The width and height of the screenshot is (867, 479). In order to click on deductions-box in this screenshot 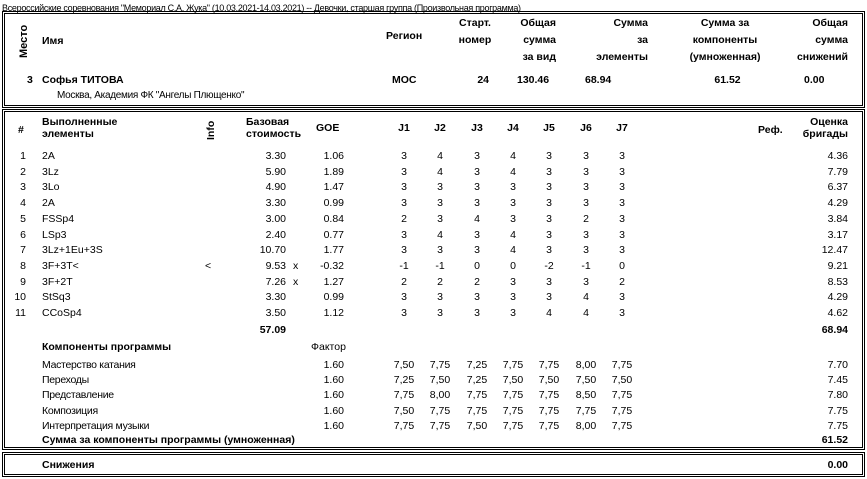, I will do `click(433, 464)`.